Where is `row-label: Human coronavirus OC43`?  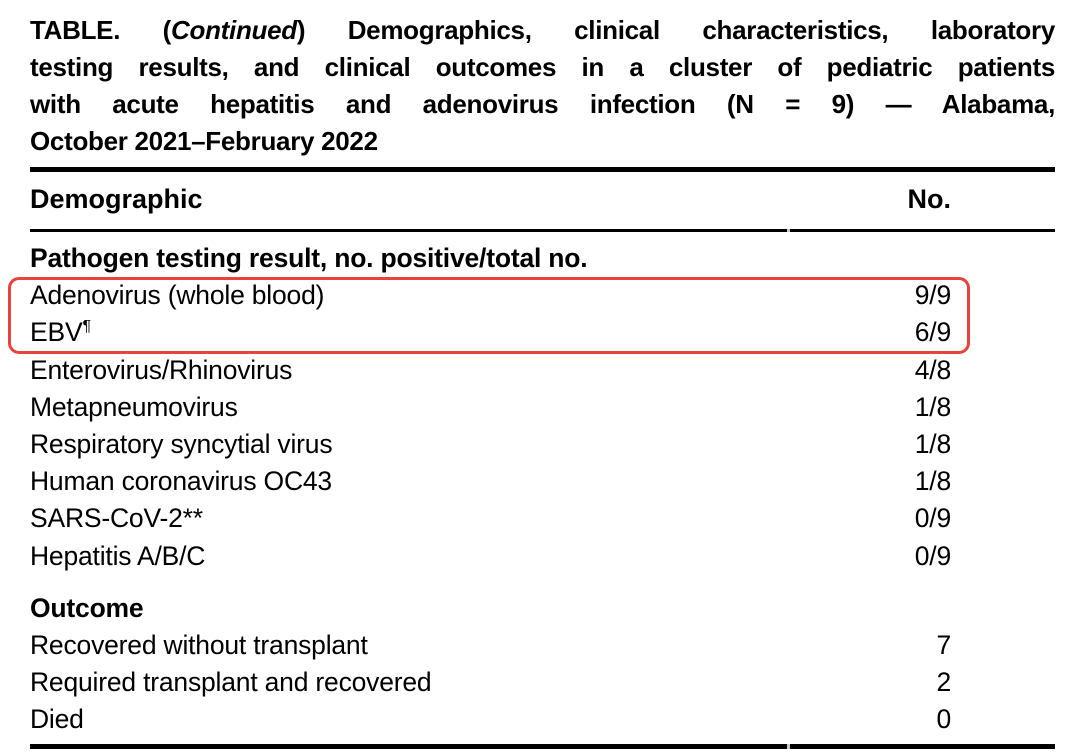 row-label: Human coronavirus OC43 is located at coordinates (181, 481).